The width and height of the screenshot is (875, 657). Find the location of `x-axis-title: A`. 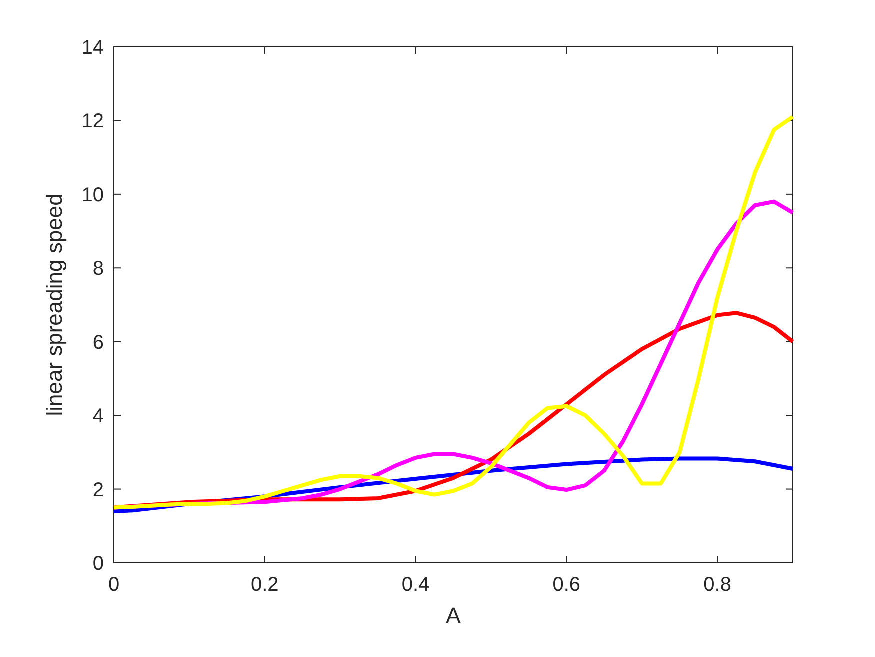

x-axis-title: A is located at coordinates (454, 615).